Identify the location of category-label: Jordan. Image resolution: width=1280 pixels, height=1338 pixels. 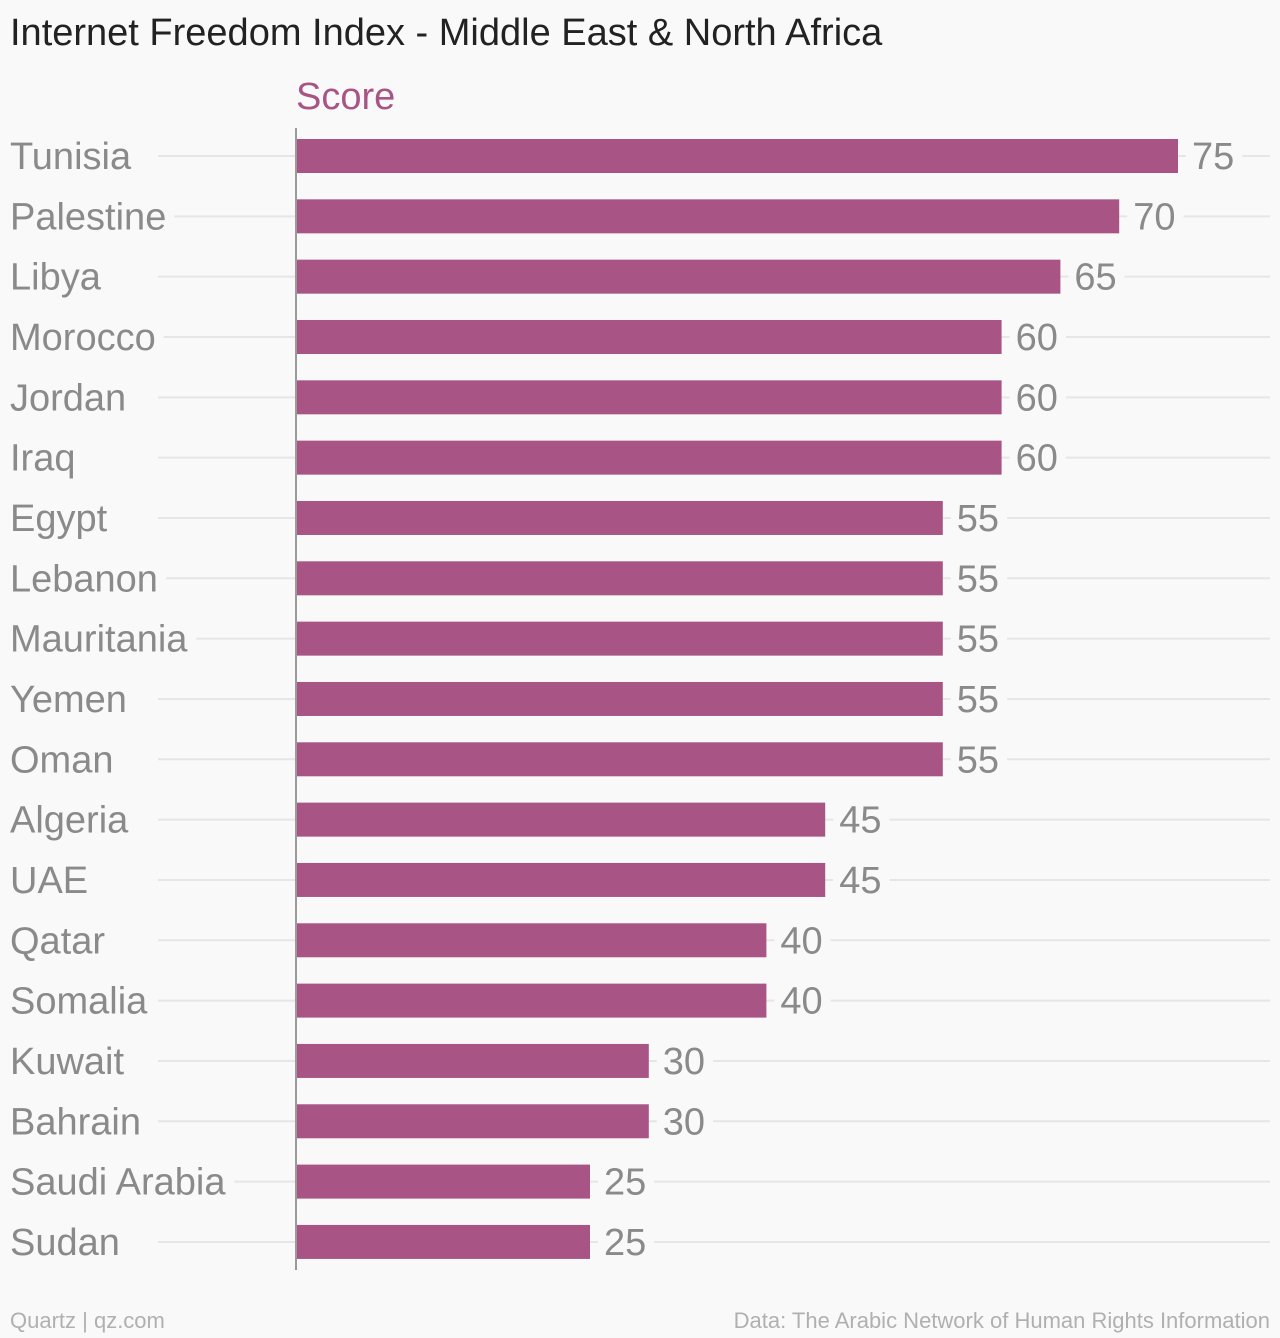
(68, 398).